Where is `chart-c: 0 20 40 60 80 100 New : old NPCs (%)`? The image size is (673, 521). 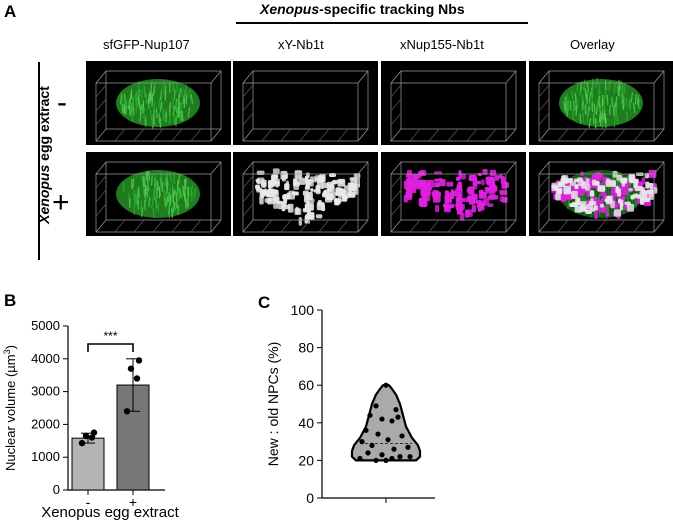 chart-c: 0 20 40 60 80 100 New : old NPCs (%) is located at coordinates (350, 404).